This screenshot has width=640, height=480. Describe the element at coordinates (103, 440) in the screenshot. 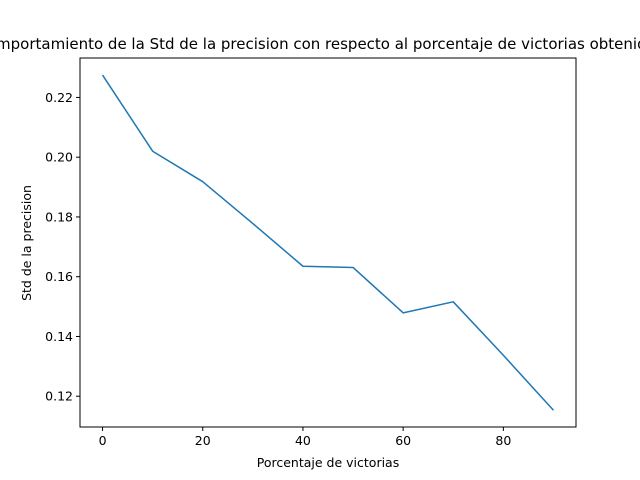

I see `x-tick-label: 0` at that location.